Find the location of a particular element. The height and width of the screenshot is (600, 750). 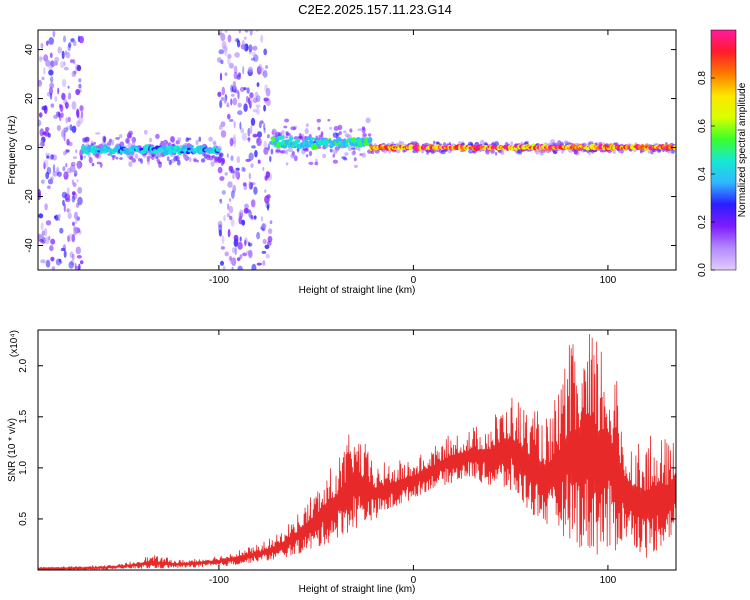

spectrogram-ytick-label: 0 is located at coordinates (29, 147).